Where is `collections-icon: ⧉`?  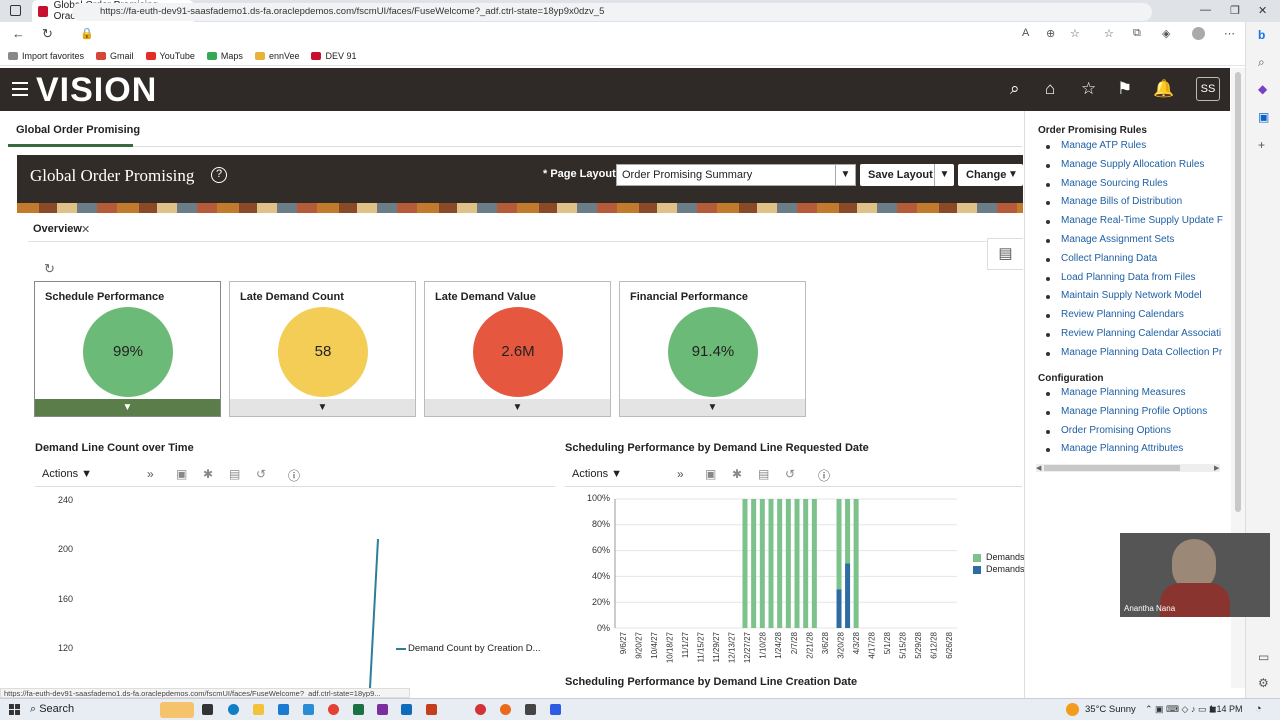
collections-icon: ⧉ is located at coordinates (1137, 33).